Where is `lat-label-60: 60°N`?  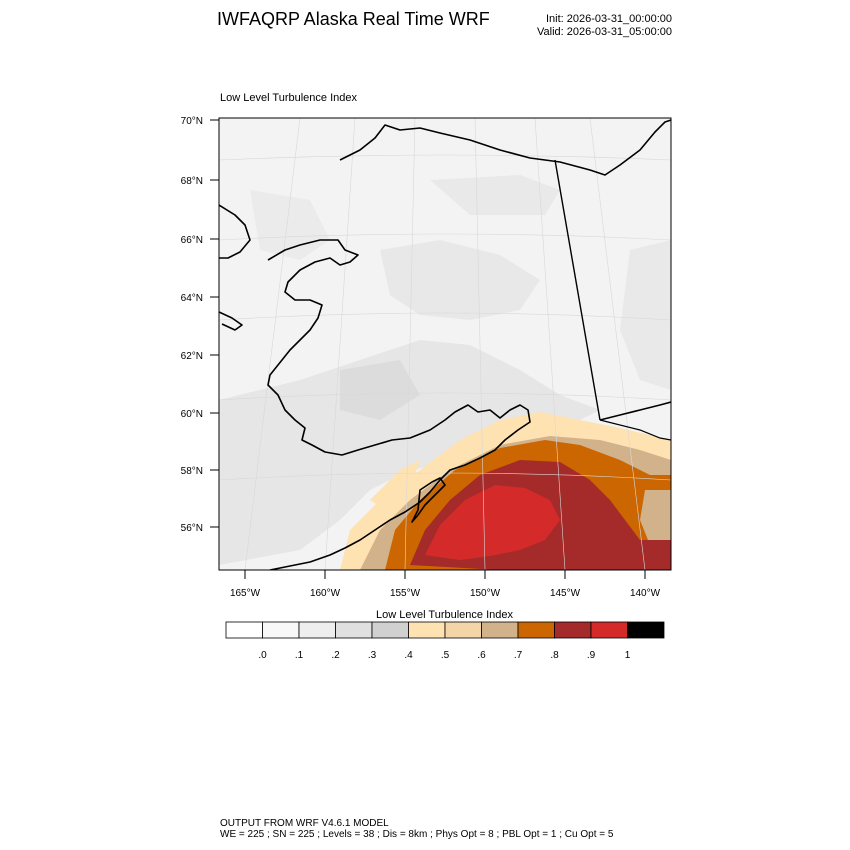
lat-label-60: 60°N is located at coordinates (192, 414).